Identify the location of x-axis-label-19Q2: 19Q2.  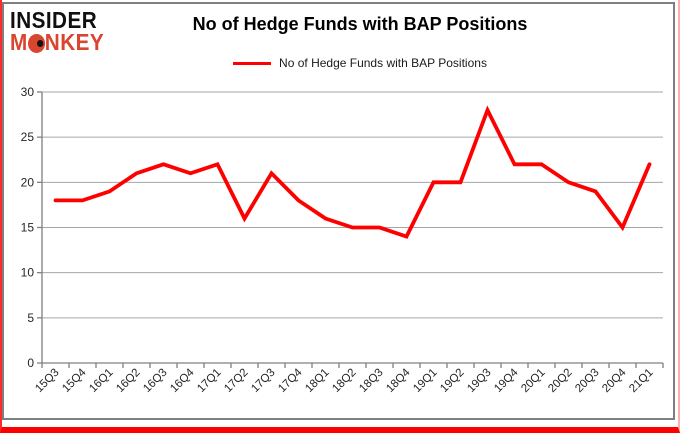
(452, 381).